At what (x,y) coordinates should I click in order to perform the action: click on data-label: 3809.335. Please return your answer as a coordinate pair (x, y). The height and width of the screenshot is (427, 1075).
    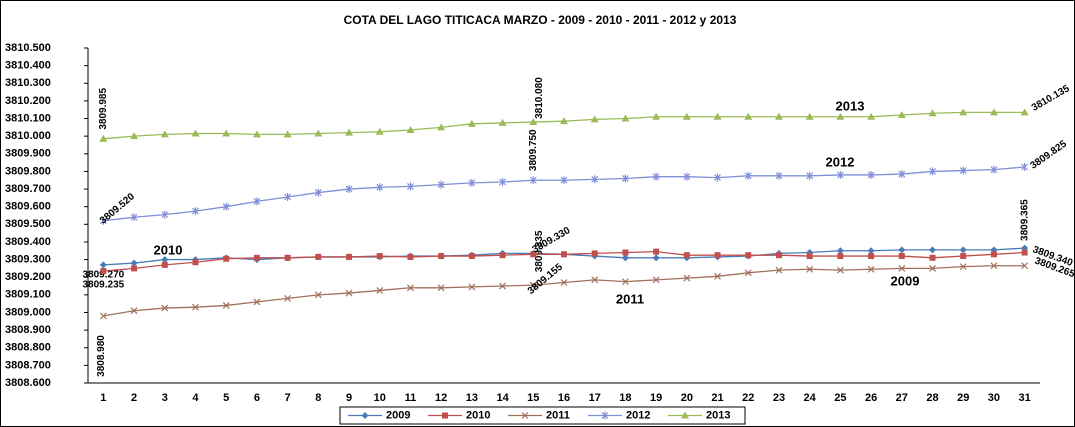
    Looking at the image, I should click on (539, 251).